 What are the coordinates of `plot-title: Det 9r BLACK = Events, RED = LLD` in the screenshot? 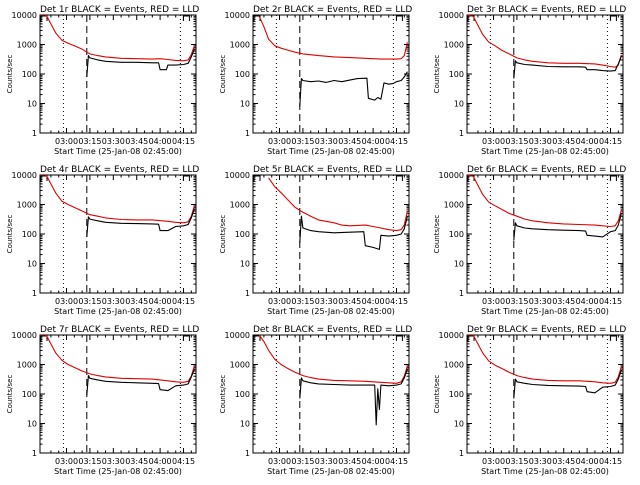 It's located at (546, 330).